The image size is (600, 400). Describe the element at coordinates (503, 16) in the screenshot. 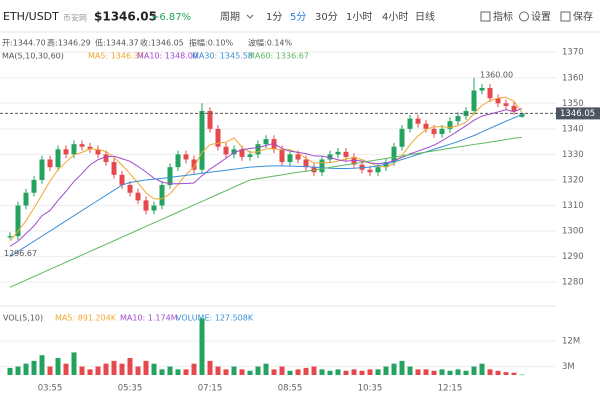

I see `tool-button: 指标` at that location.